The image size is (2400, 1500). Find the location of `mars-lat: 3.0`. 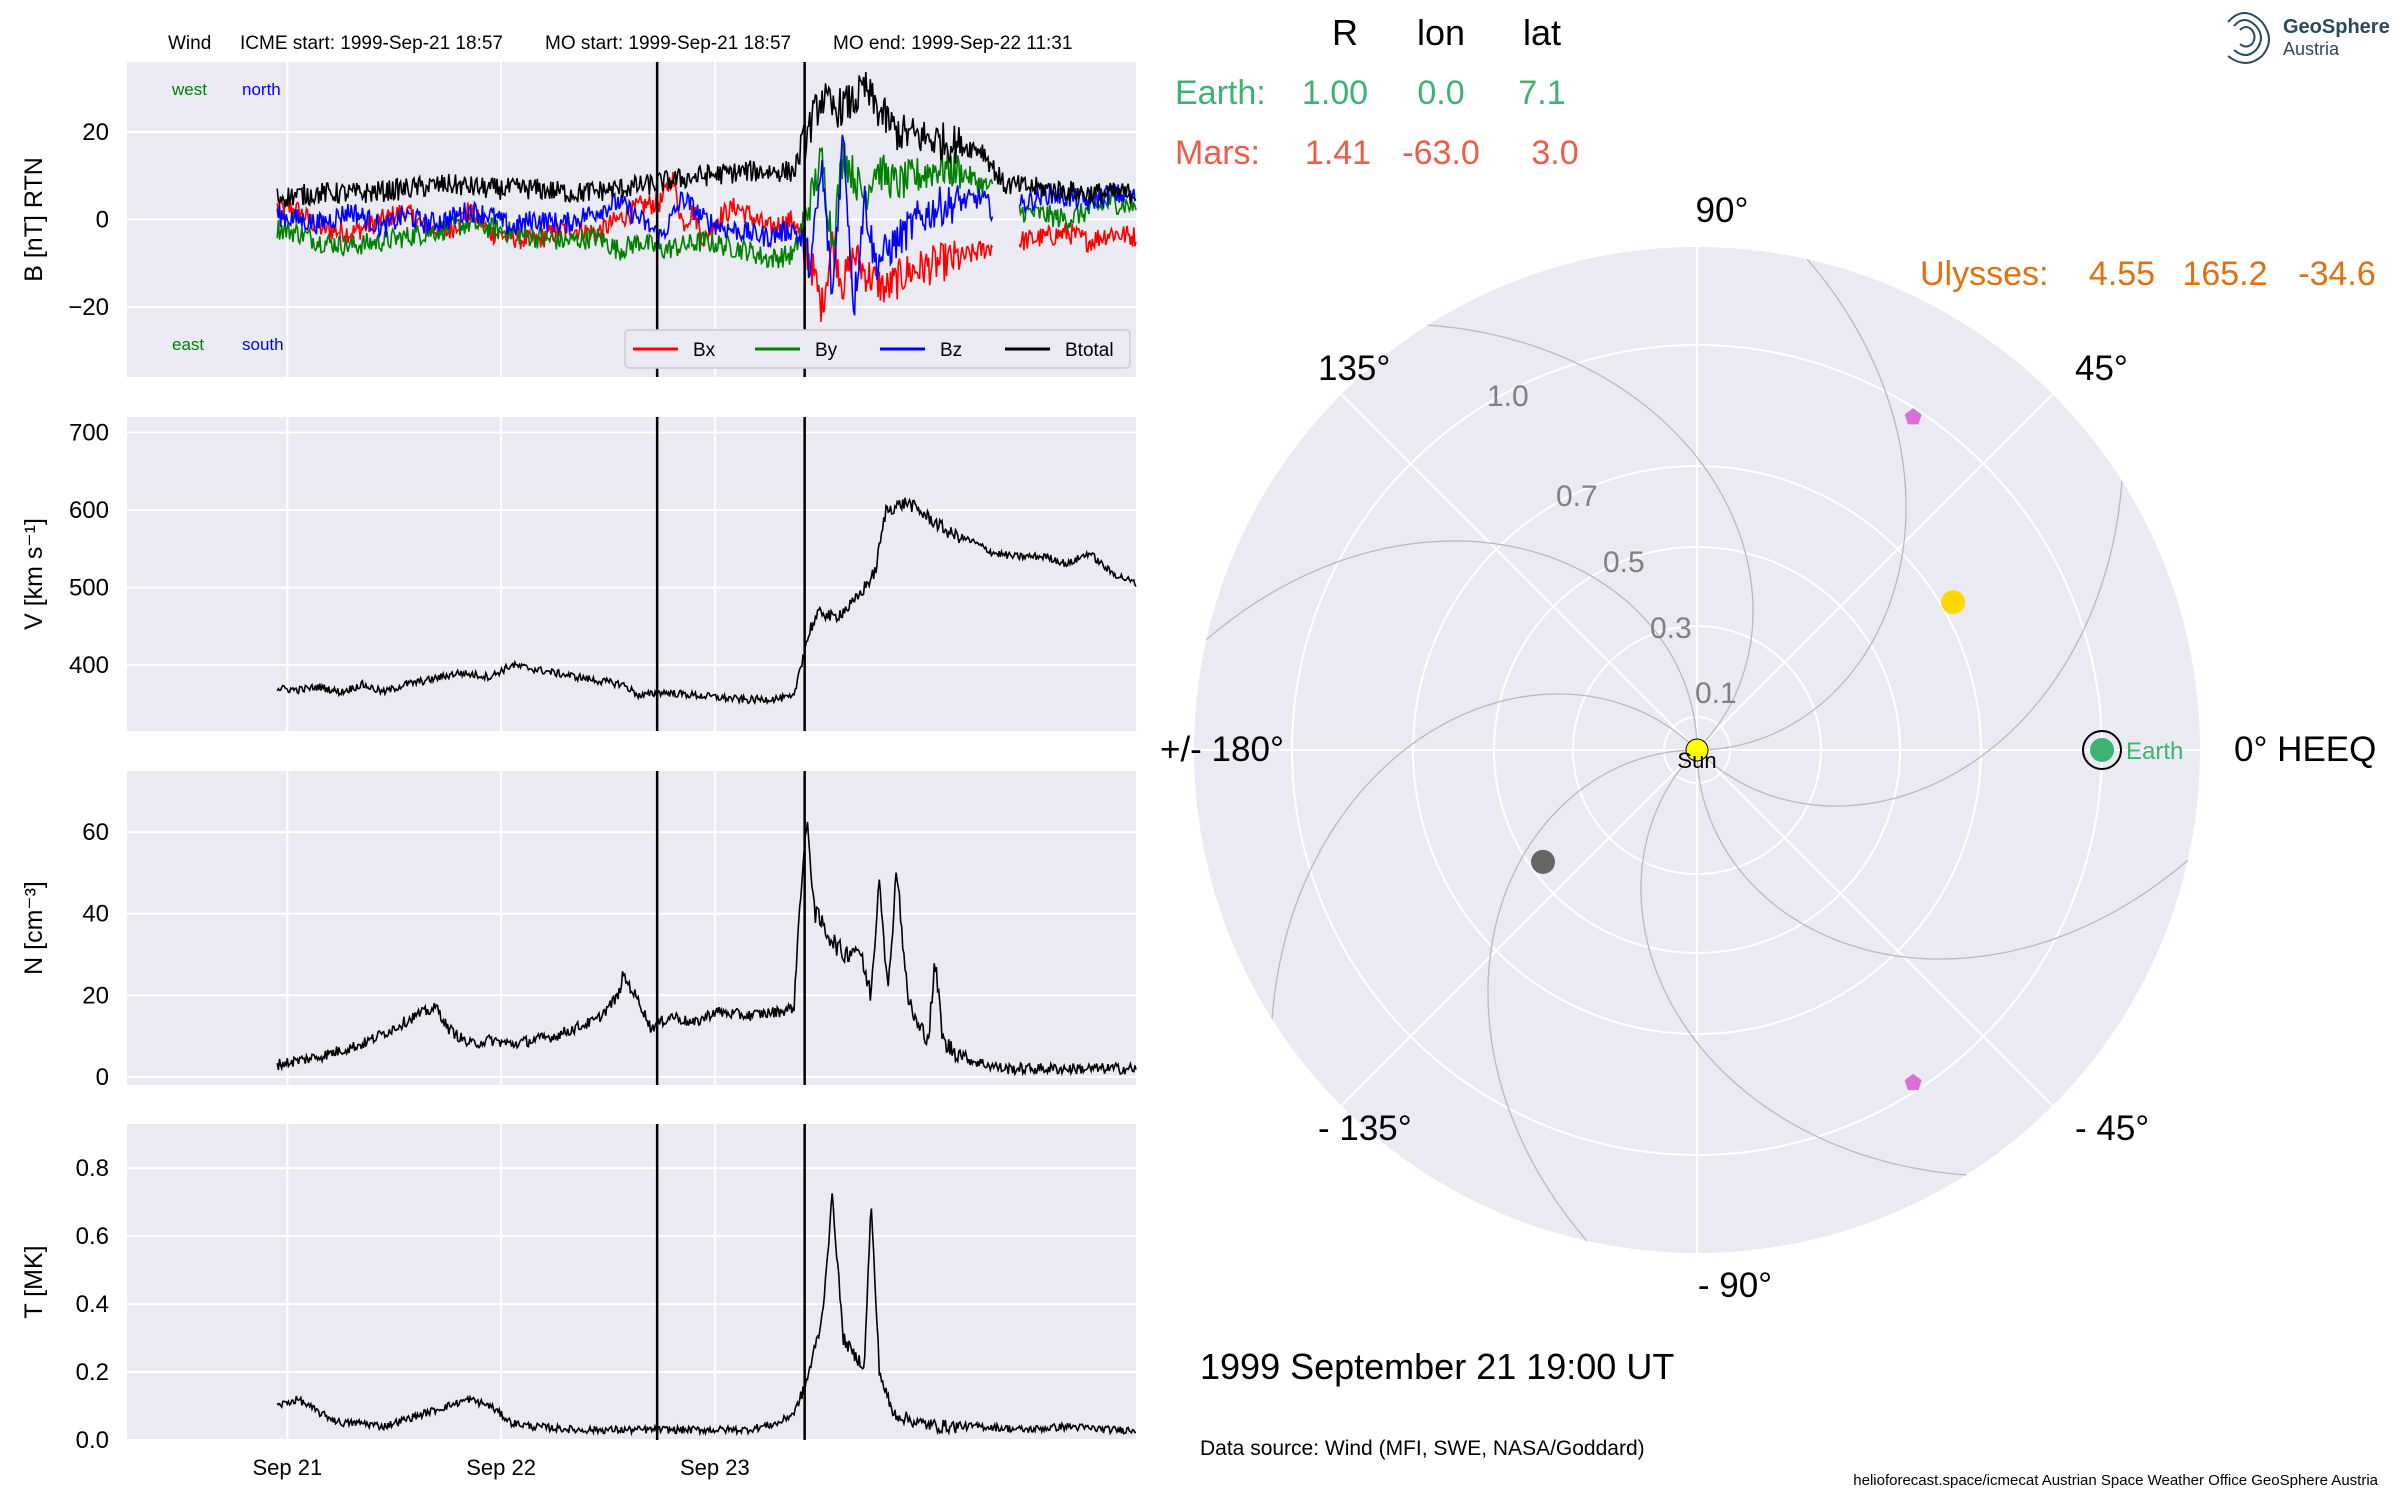

mars-lat: 3.0 is located at coordinates (1554, 153).